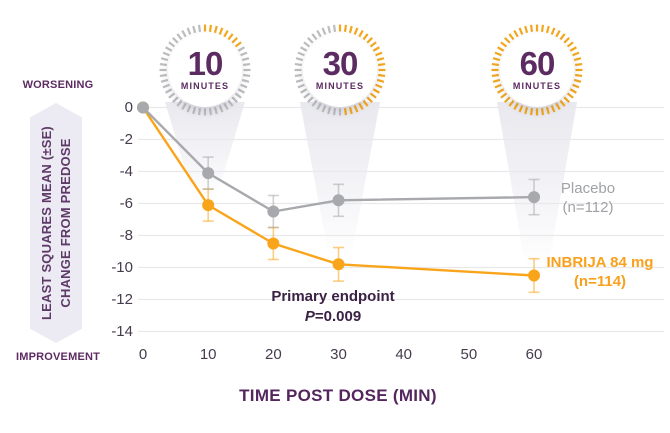  What do you see at coordinates (338, 316) in the screenshot?
I see `p-value-number: =0.009` at bounding box center [338, 316].